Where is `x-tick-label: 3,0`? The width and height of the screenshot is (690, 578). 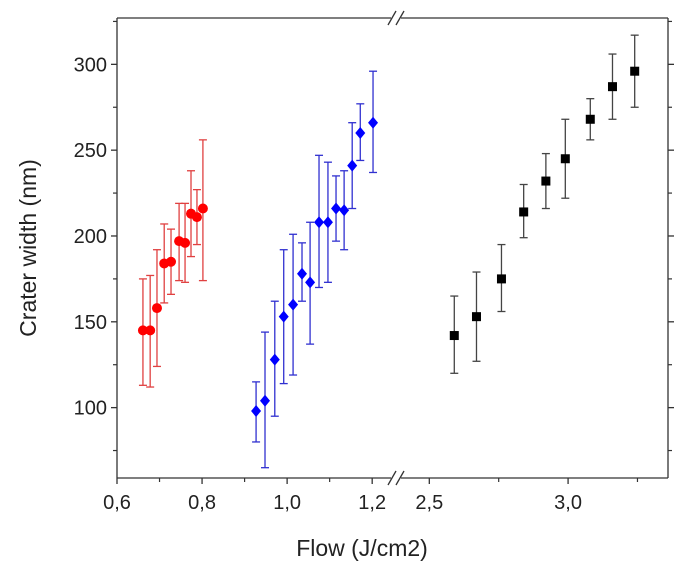
x-tick-label: 3,0 is located at coordinates (568, 503).